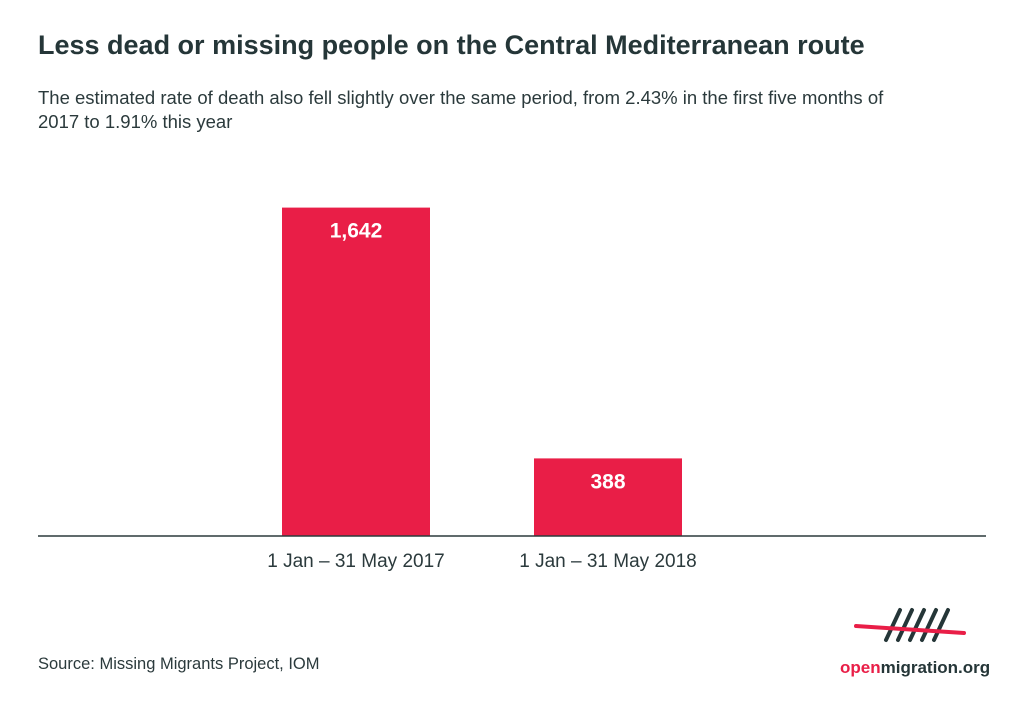 This screenshot has height=711, width=1024. I want to click on x-tick-labels: 1 Jan – 31 May 2017 1 Jan – 31 May 2018, so click(481, 561).